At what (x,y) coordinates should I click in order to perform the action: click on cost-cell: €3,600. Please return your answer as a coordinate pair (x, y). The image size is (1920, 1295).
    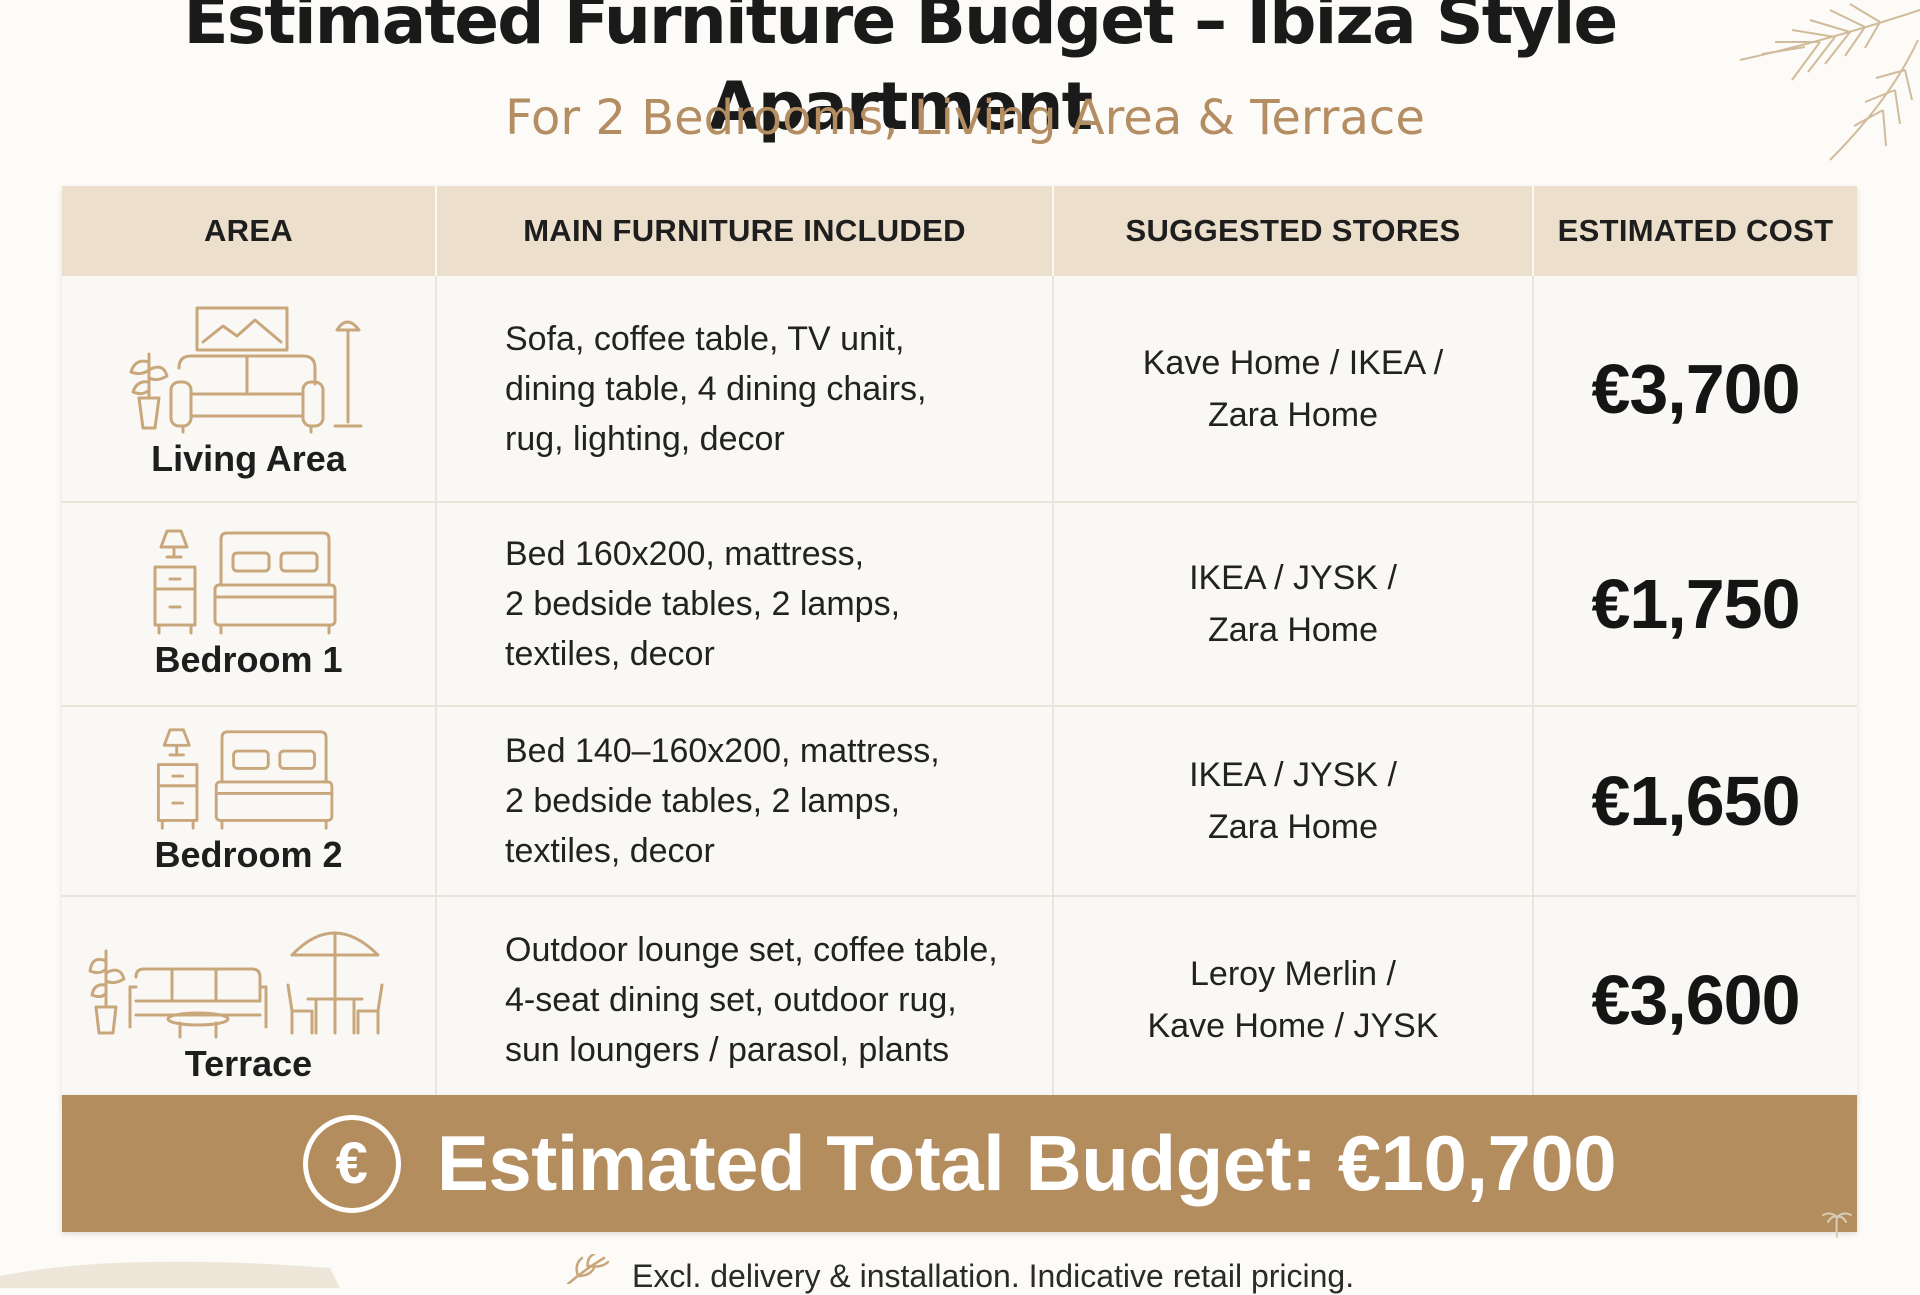
    Looking at the image, I should click on (1695, 999).